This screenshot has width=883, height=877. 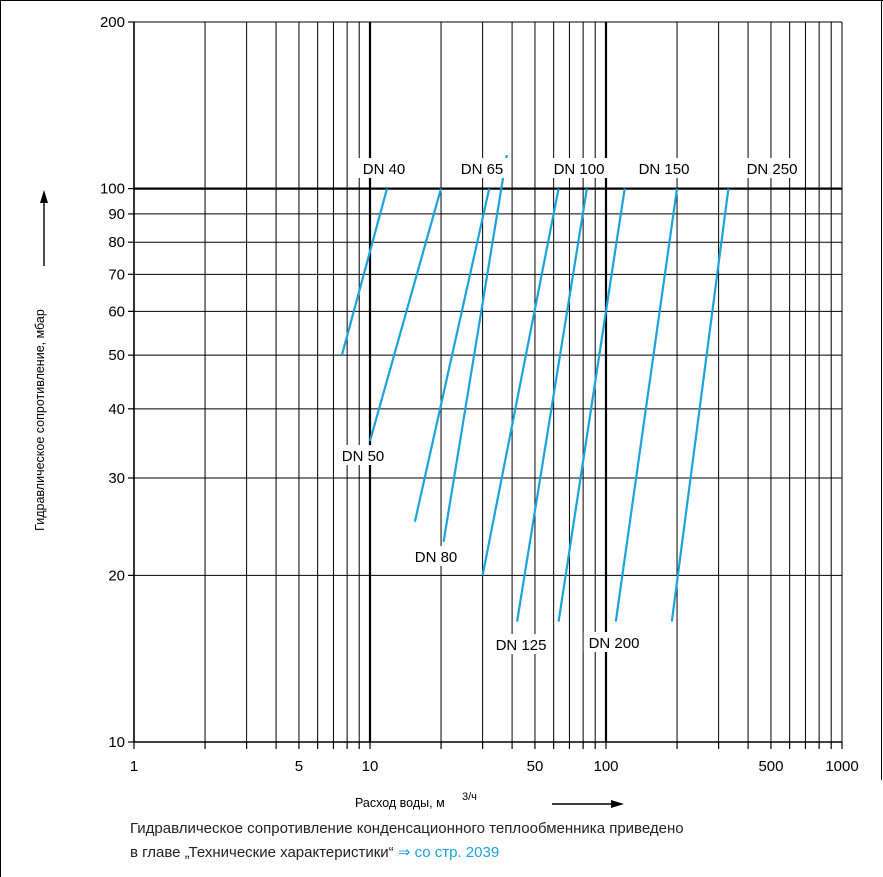 What do you see at coordinates (116, 274) in the screenshot?
I see `y-tick-label: 70` at bounding box center [116, 274].